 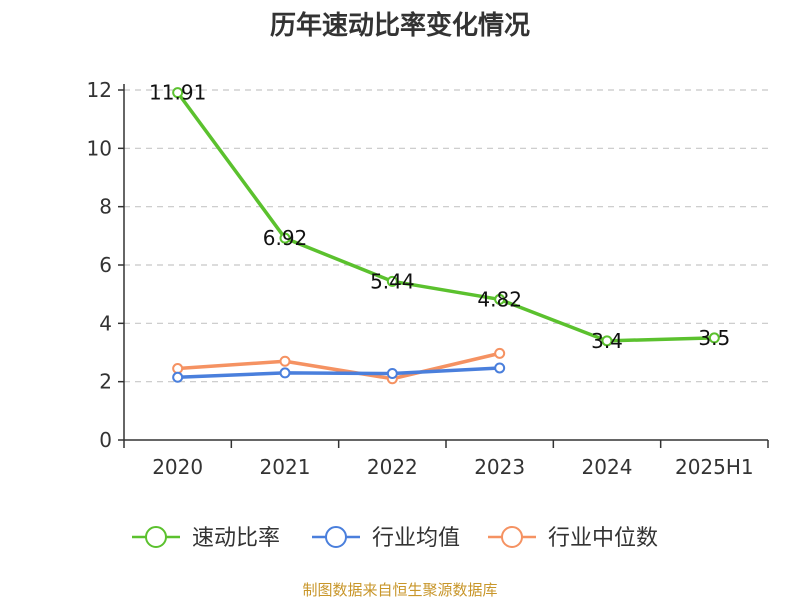 I want to click on legend-label-2: 行业中位数, so click(x=603, y=538).